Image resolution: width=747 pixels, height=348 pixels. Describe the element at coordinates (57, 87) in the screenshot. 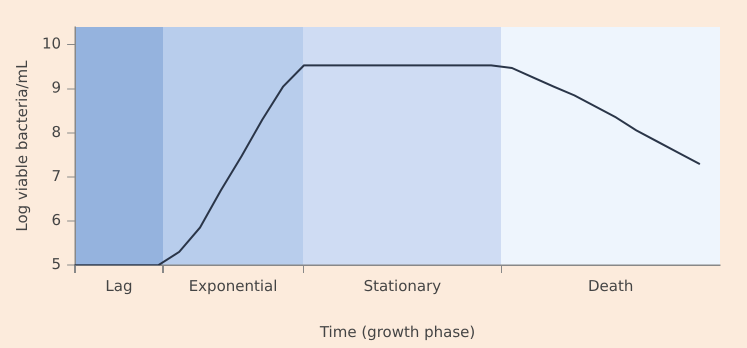

I see `y-tick-label: 9` at that location.